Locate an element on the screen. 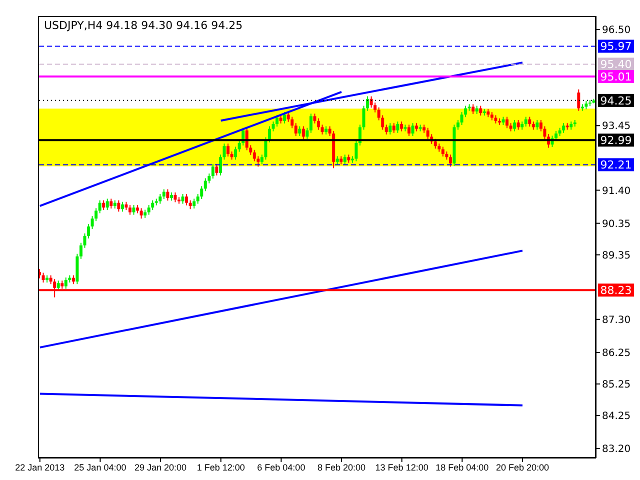 This screenshot has width=640, height=480. y-tick-label: 85.25 is located at coordinates (616, 385).